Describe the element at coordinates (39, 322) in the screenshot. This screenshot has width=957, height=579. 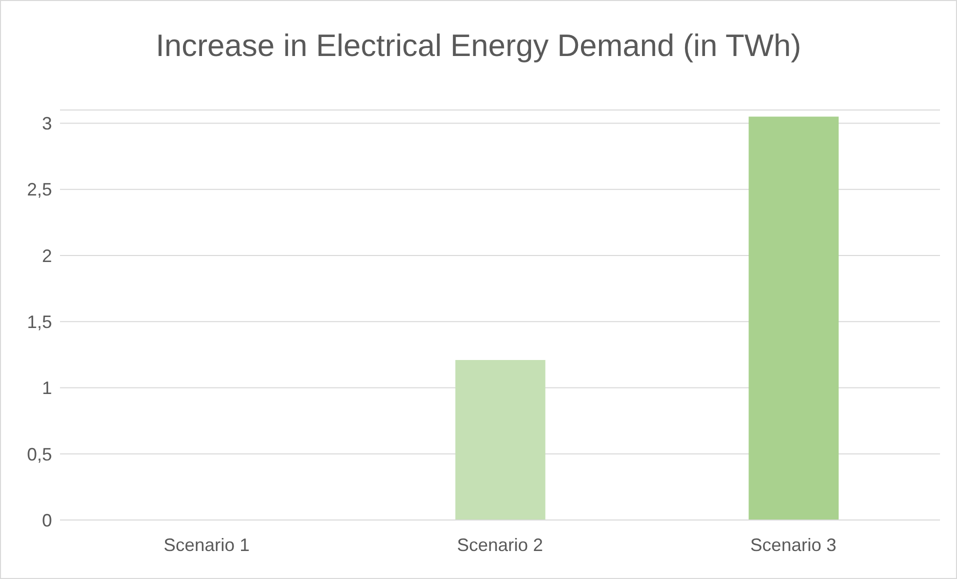
I see `y-tick-label: 1,5` at that location.